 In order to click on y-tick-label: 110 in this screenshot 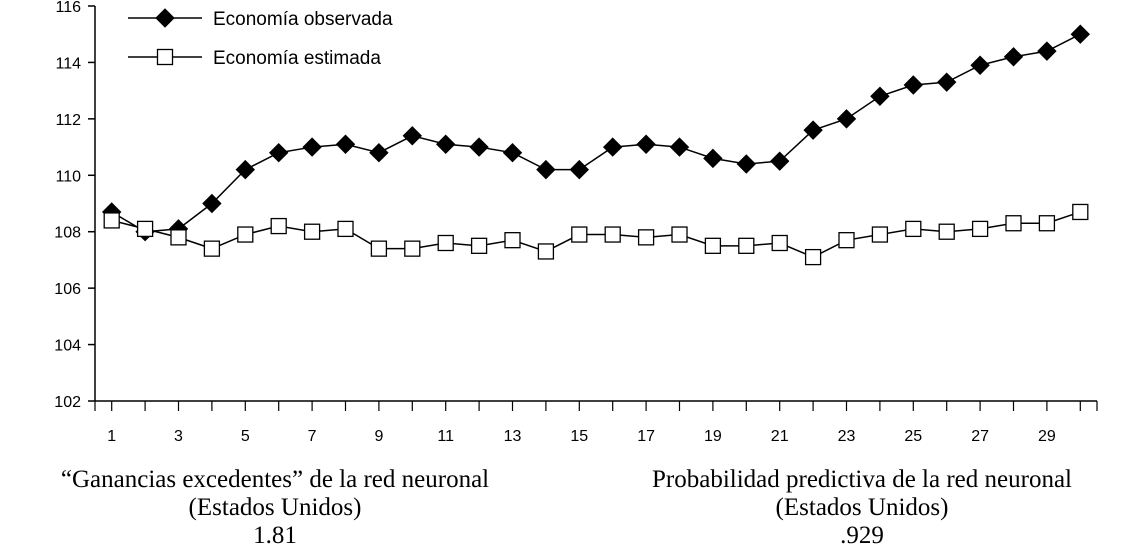, I will do `click(68, 176)`.